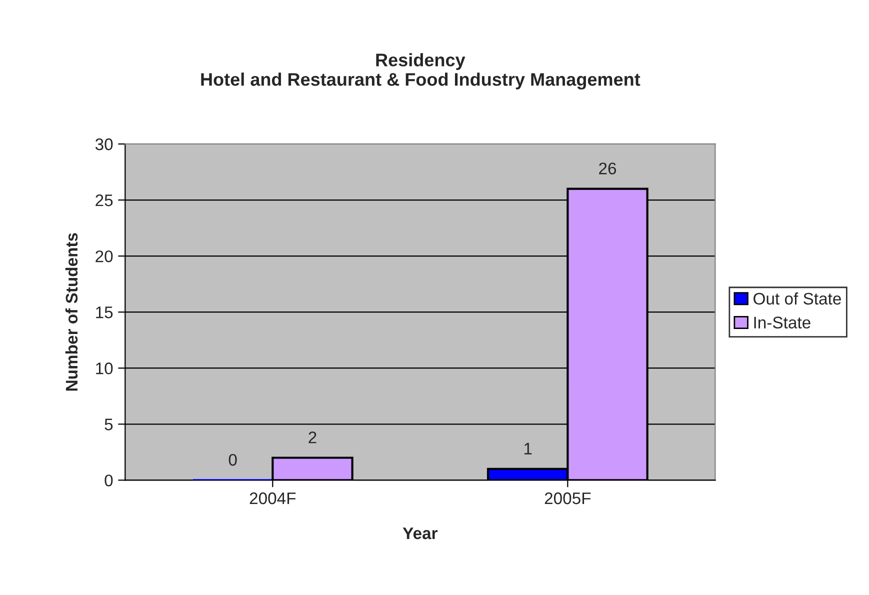 This screenshot has height=595, width=869. What do you see at coordinates (104, 144) in the screenshot?
I see `y-tick-label: 30` at bounding box center [104, 144].